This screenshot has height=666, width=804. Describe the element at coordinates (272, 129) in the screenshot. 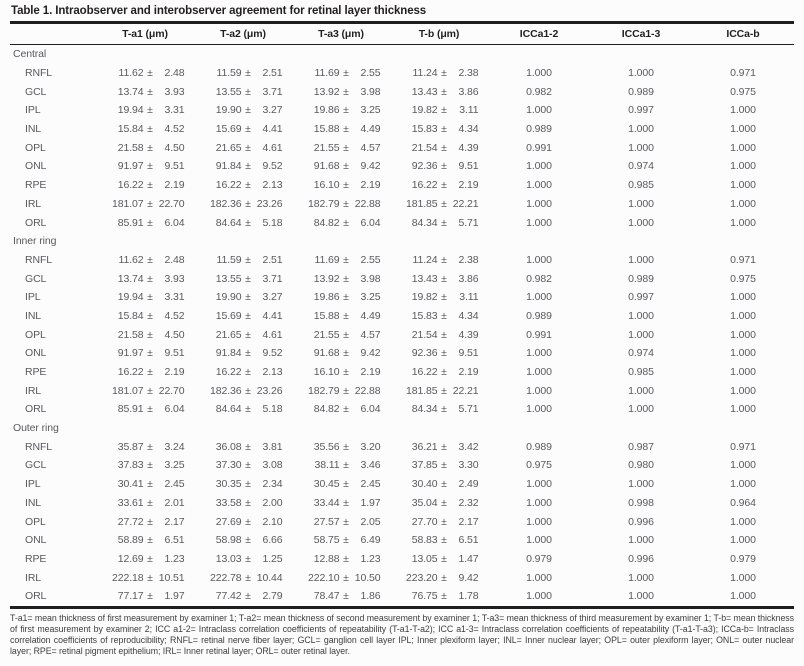

I see `sd-value: 4.41` at that location.